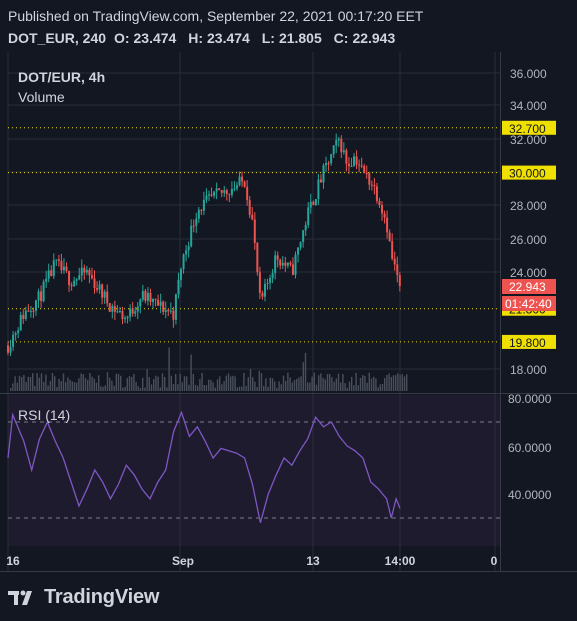  What do you see at coordinates (41, 97) in the screenshot?
I see `volume-label: Volume` at bounding box center [41, 97].